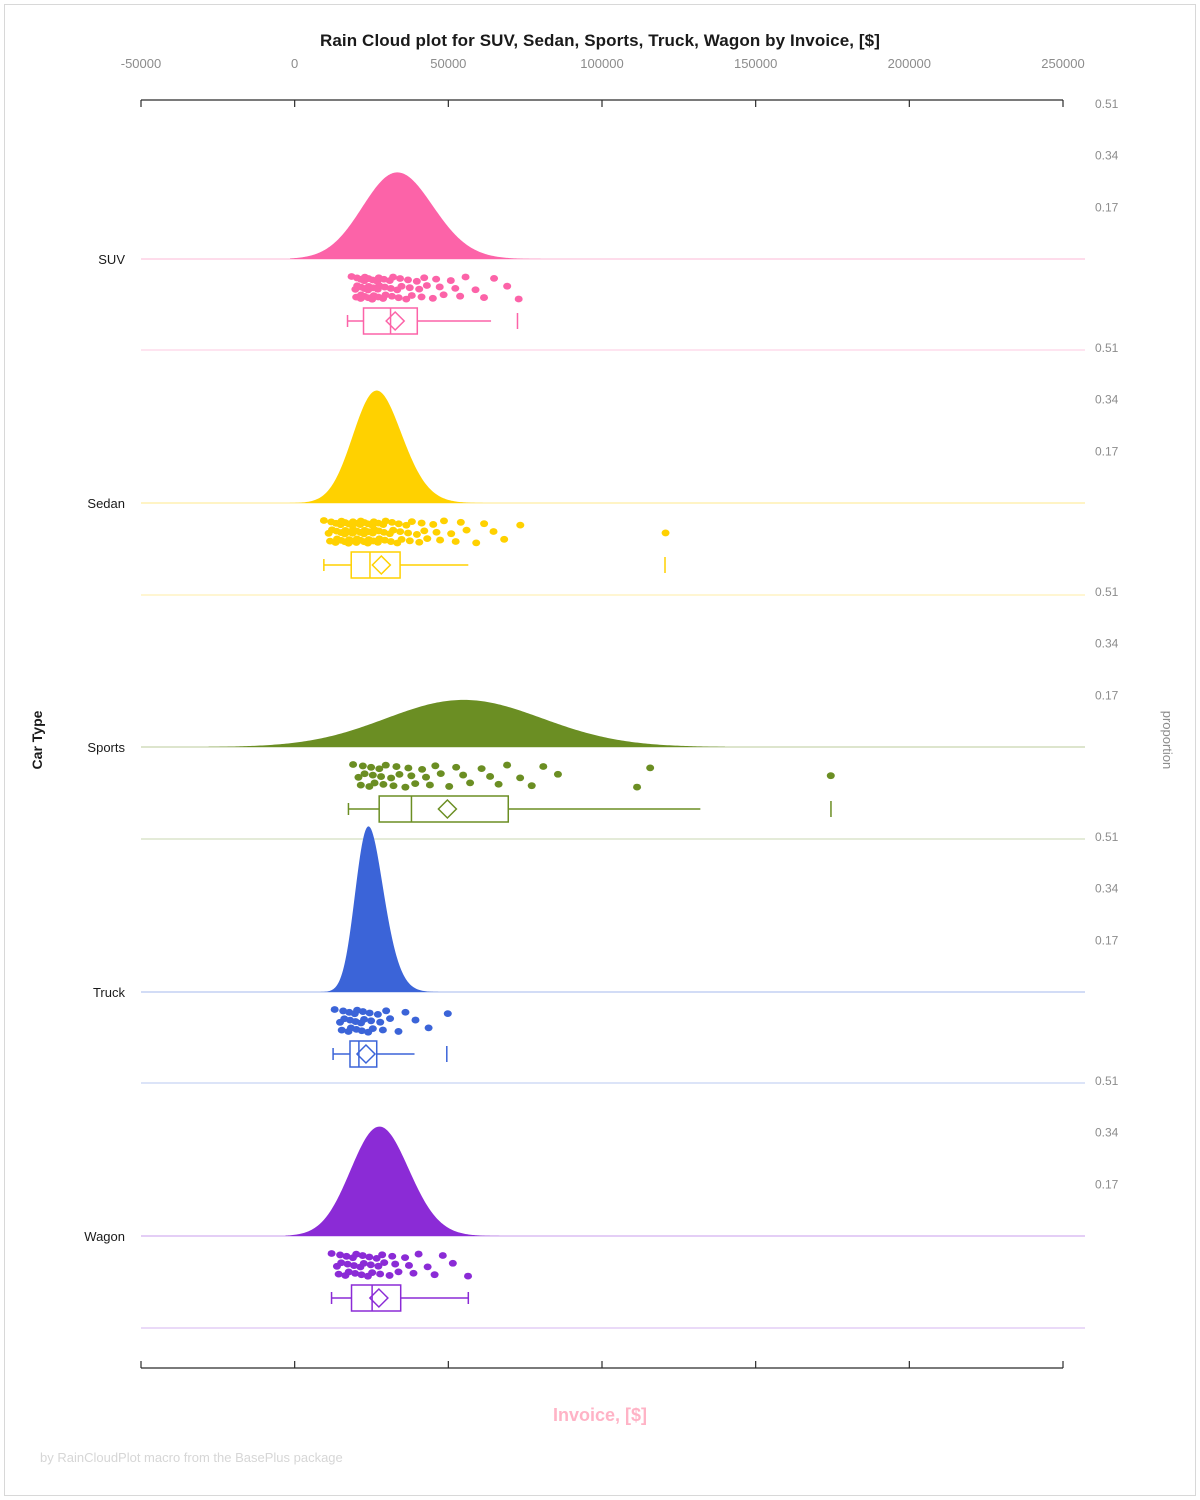  What do you see at coordinates (601, 1201) in the screenshot?
I see `raincloud-panel-wagon: 0.17 0.34 0.51 Wagon` at bounding box center [601, 1201].